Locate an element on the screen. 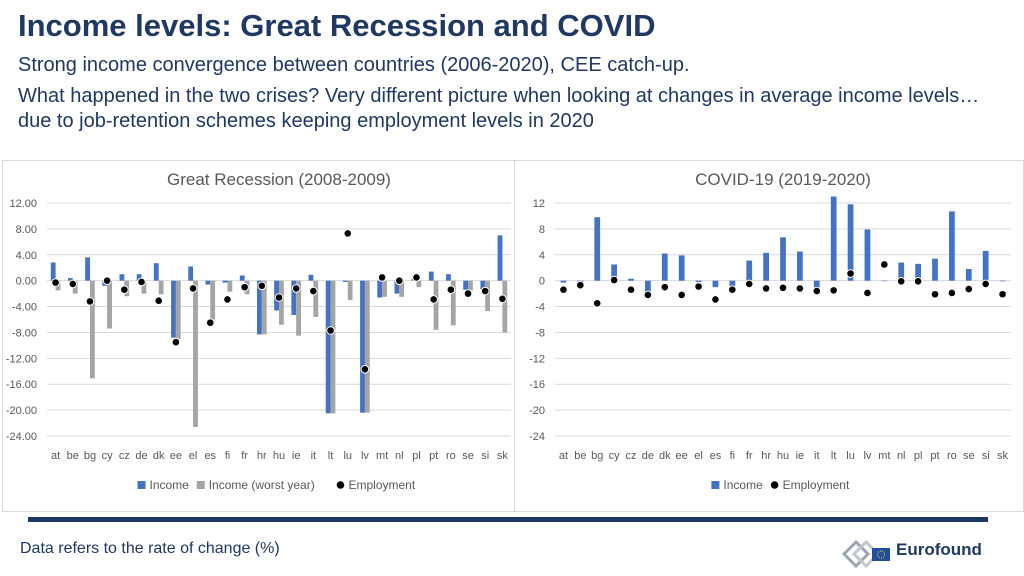 This screenshot has width=1024, height=576. chart-title: COVID-19 (2019-2020) is located at coordinates (783, 179).